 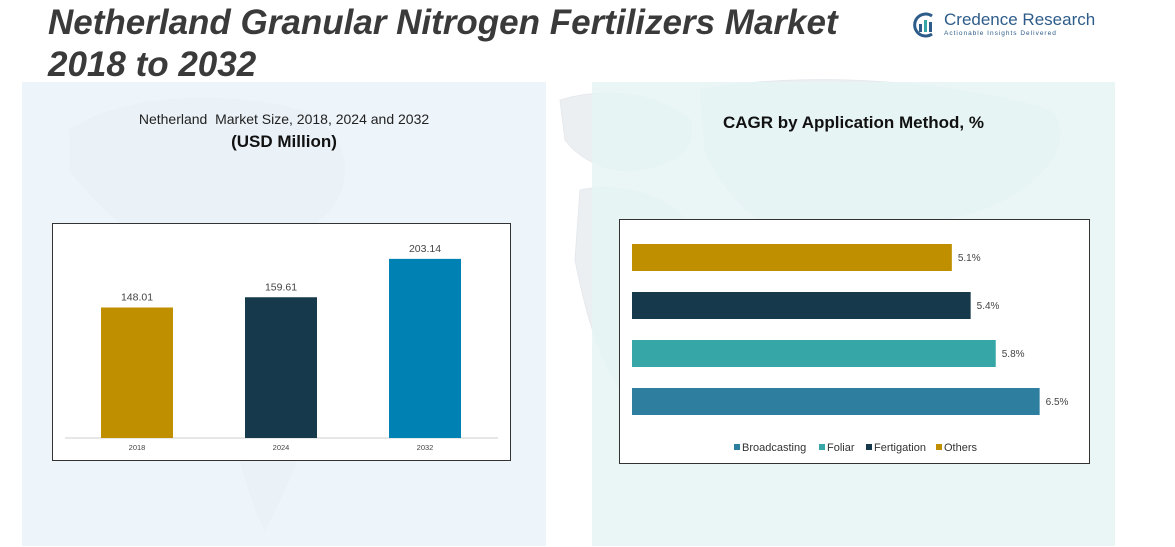 What do you see at coordinates (814, 353) in the screenshot?
I see `bar-foliar` at bounding box center [814, 353].